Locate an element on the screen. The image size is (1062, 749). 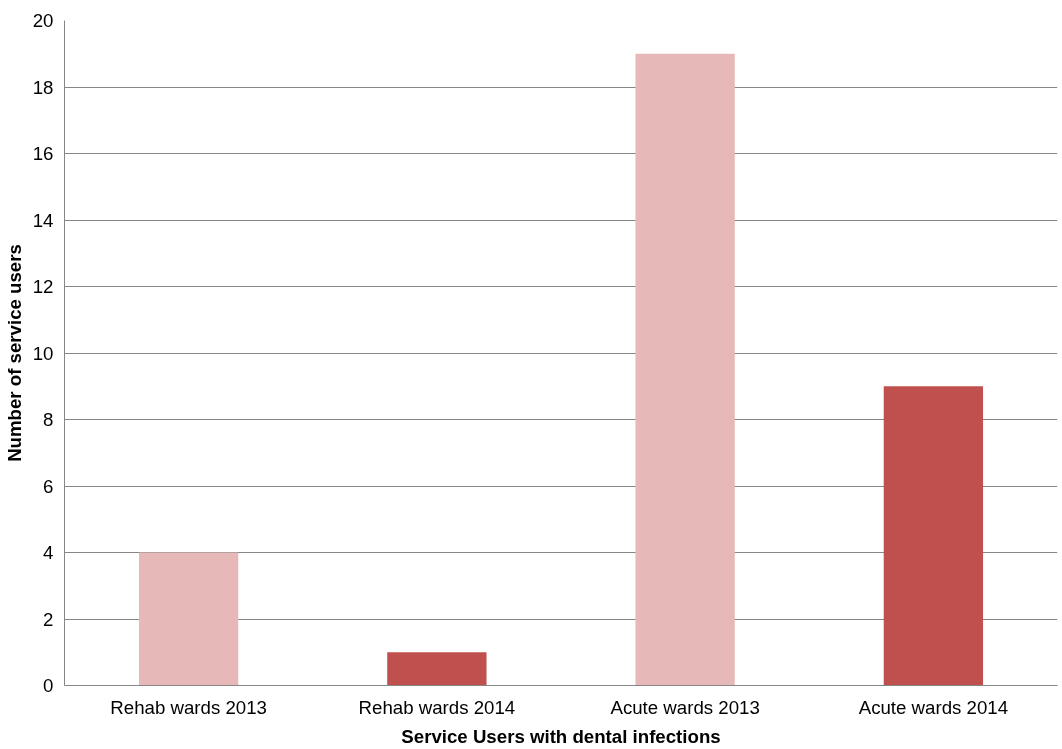
x-tick-label: Rehab wards 2013 is located at coordinates (188, 707).